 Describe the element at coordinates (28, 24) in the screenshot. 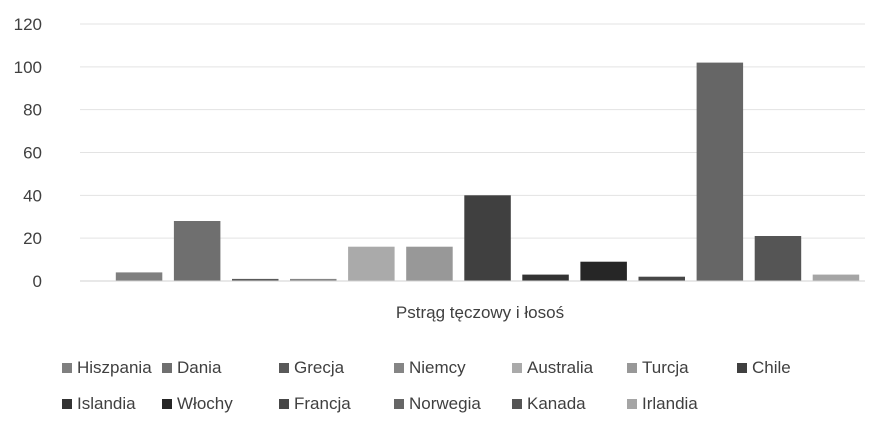

I see `y-tick-label: 120` at that location.